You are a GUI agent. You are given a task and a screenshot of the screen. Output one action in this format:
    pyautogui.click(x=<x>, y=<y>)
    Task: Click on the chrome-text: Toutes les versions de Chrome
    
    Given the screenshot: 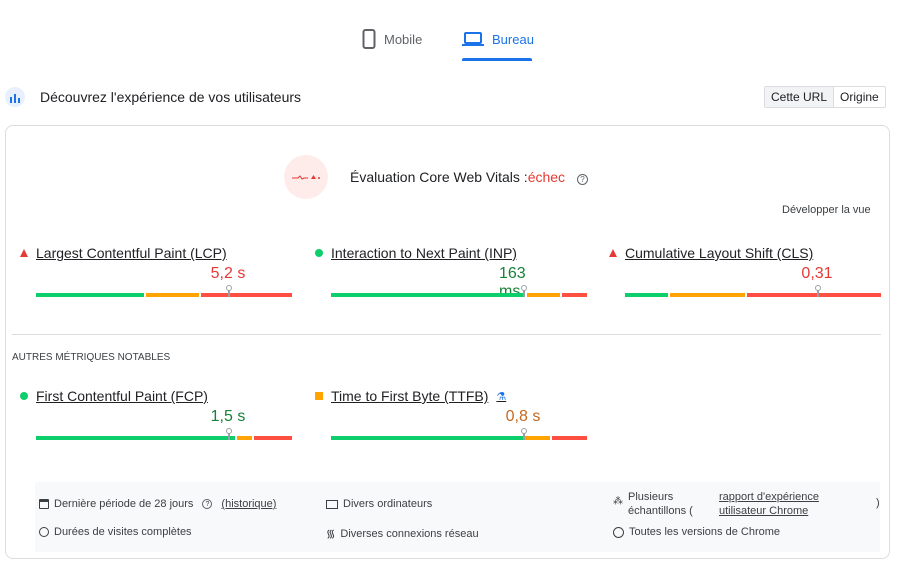 What is the action you would take?
    pyautogui.click(x=705, y=532)
    